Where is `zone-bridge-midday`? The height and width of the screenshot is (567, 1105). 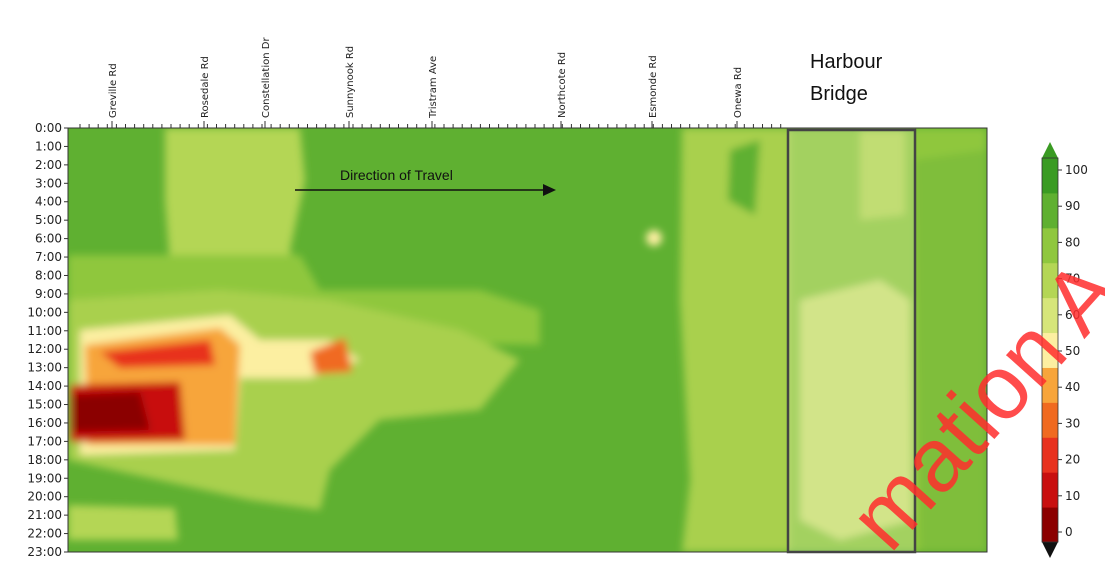
zone-bridge-midday is located at coordinates (856, 410).